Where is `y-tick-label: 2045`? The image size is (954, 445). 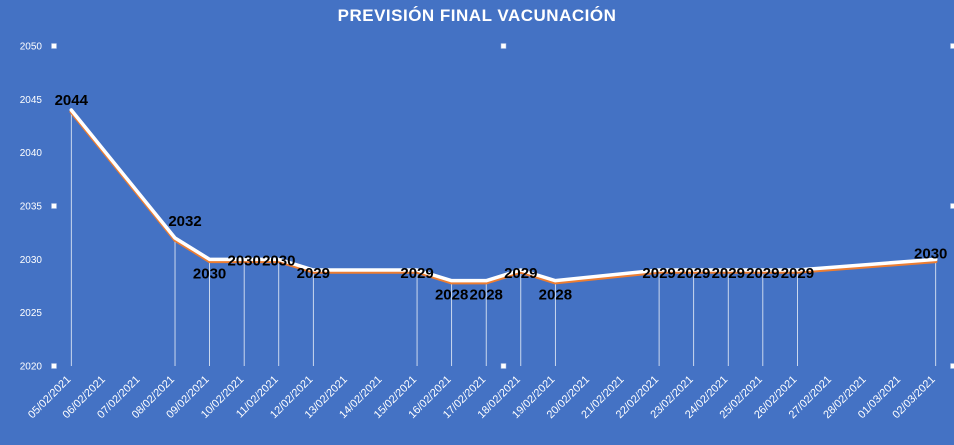 y-tick-label: 2045 is located at coordinates (31, 100).